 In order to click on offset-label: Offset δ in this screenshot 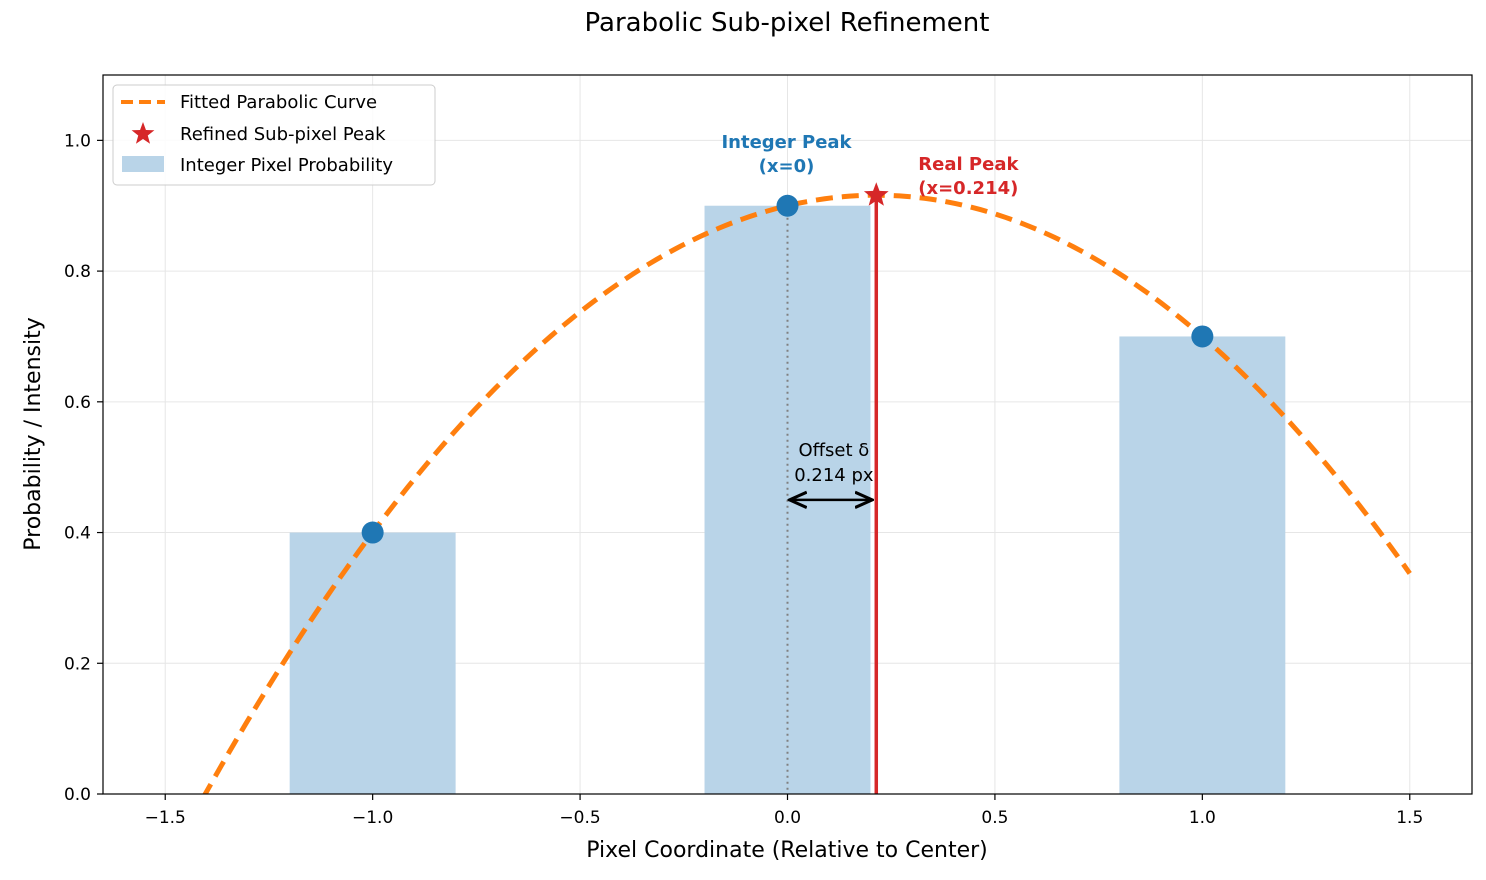, I will do `click(833, 450)`.